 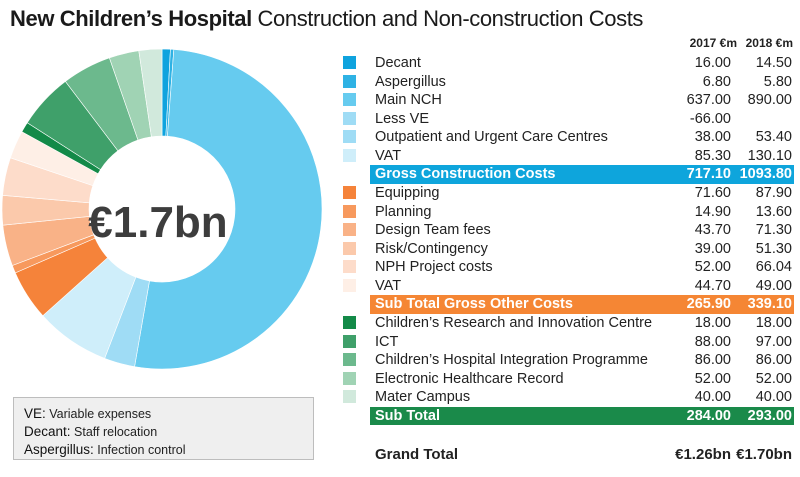 I want to click on row-label: Electronic Healthcare Record, so click(x=469, y=378).